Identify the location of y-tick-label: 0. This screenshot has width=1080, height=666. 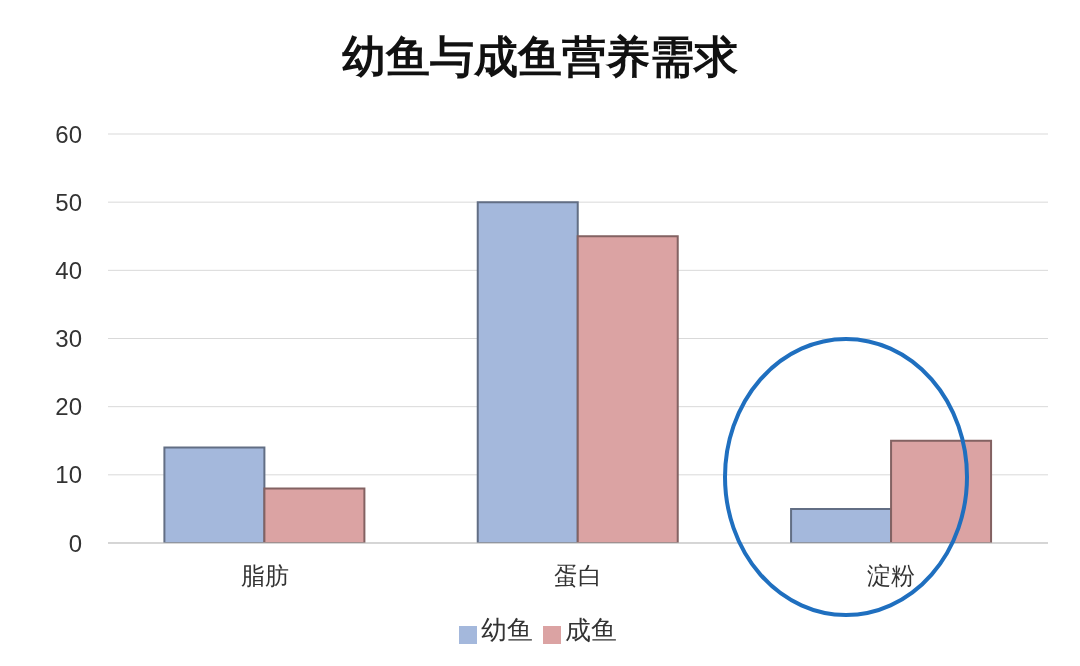
(75, 543).